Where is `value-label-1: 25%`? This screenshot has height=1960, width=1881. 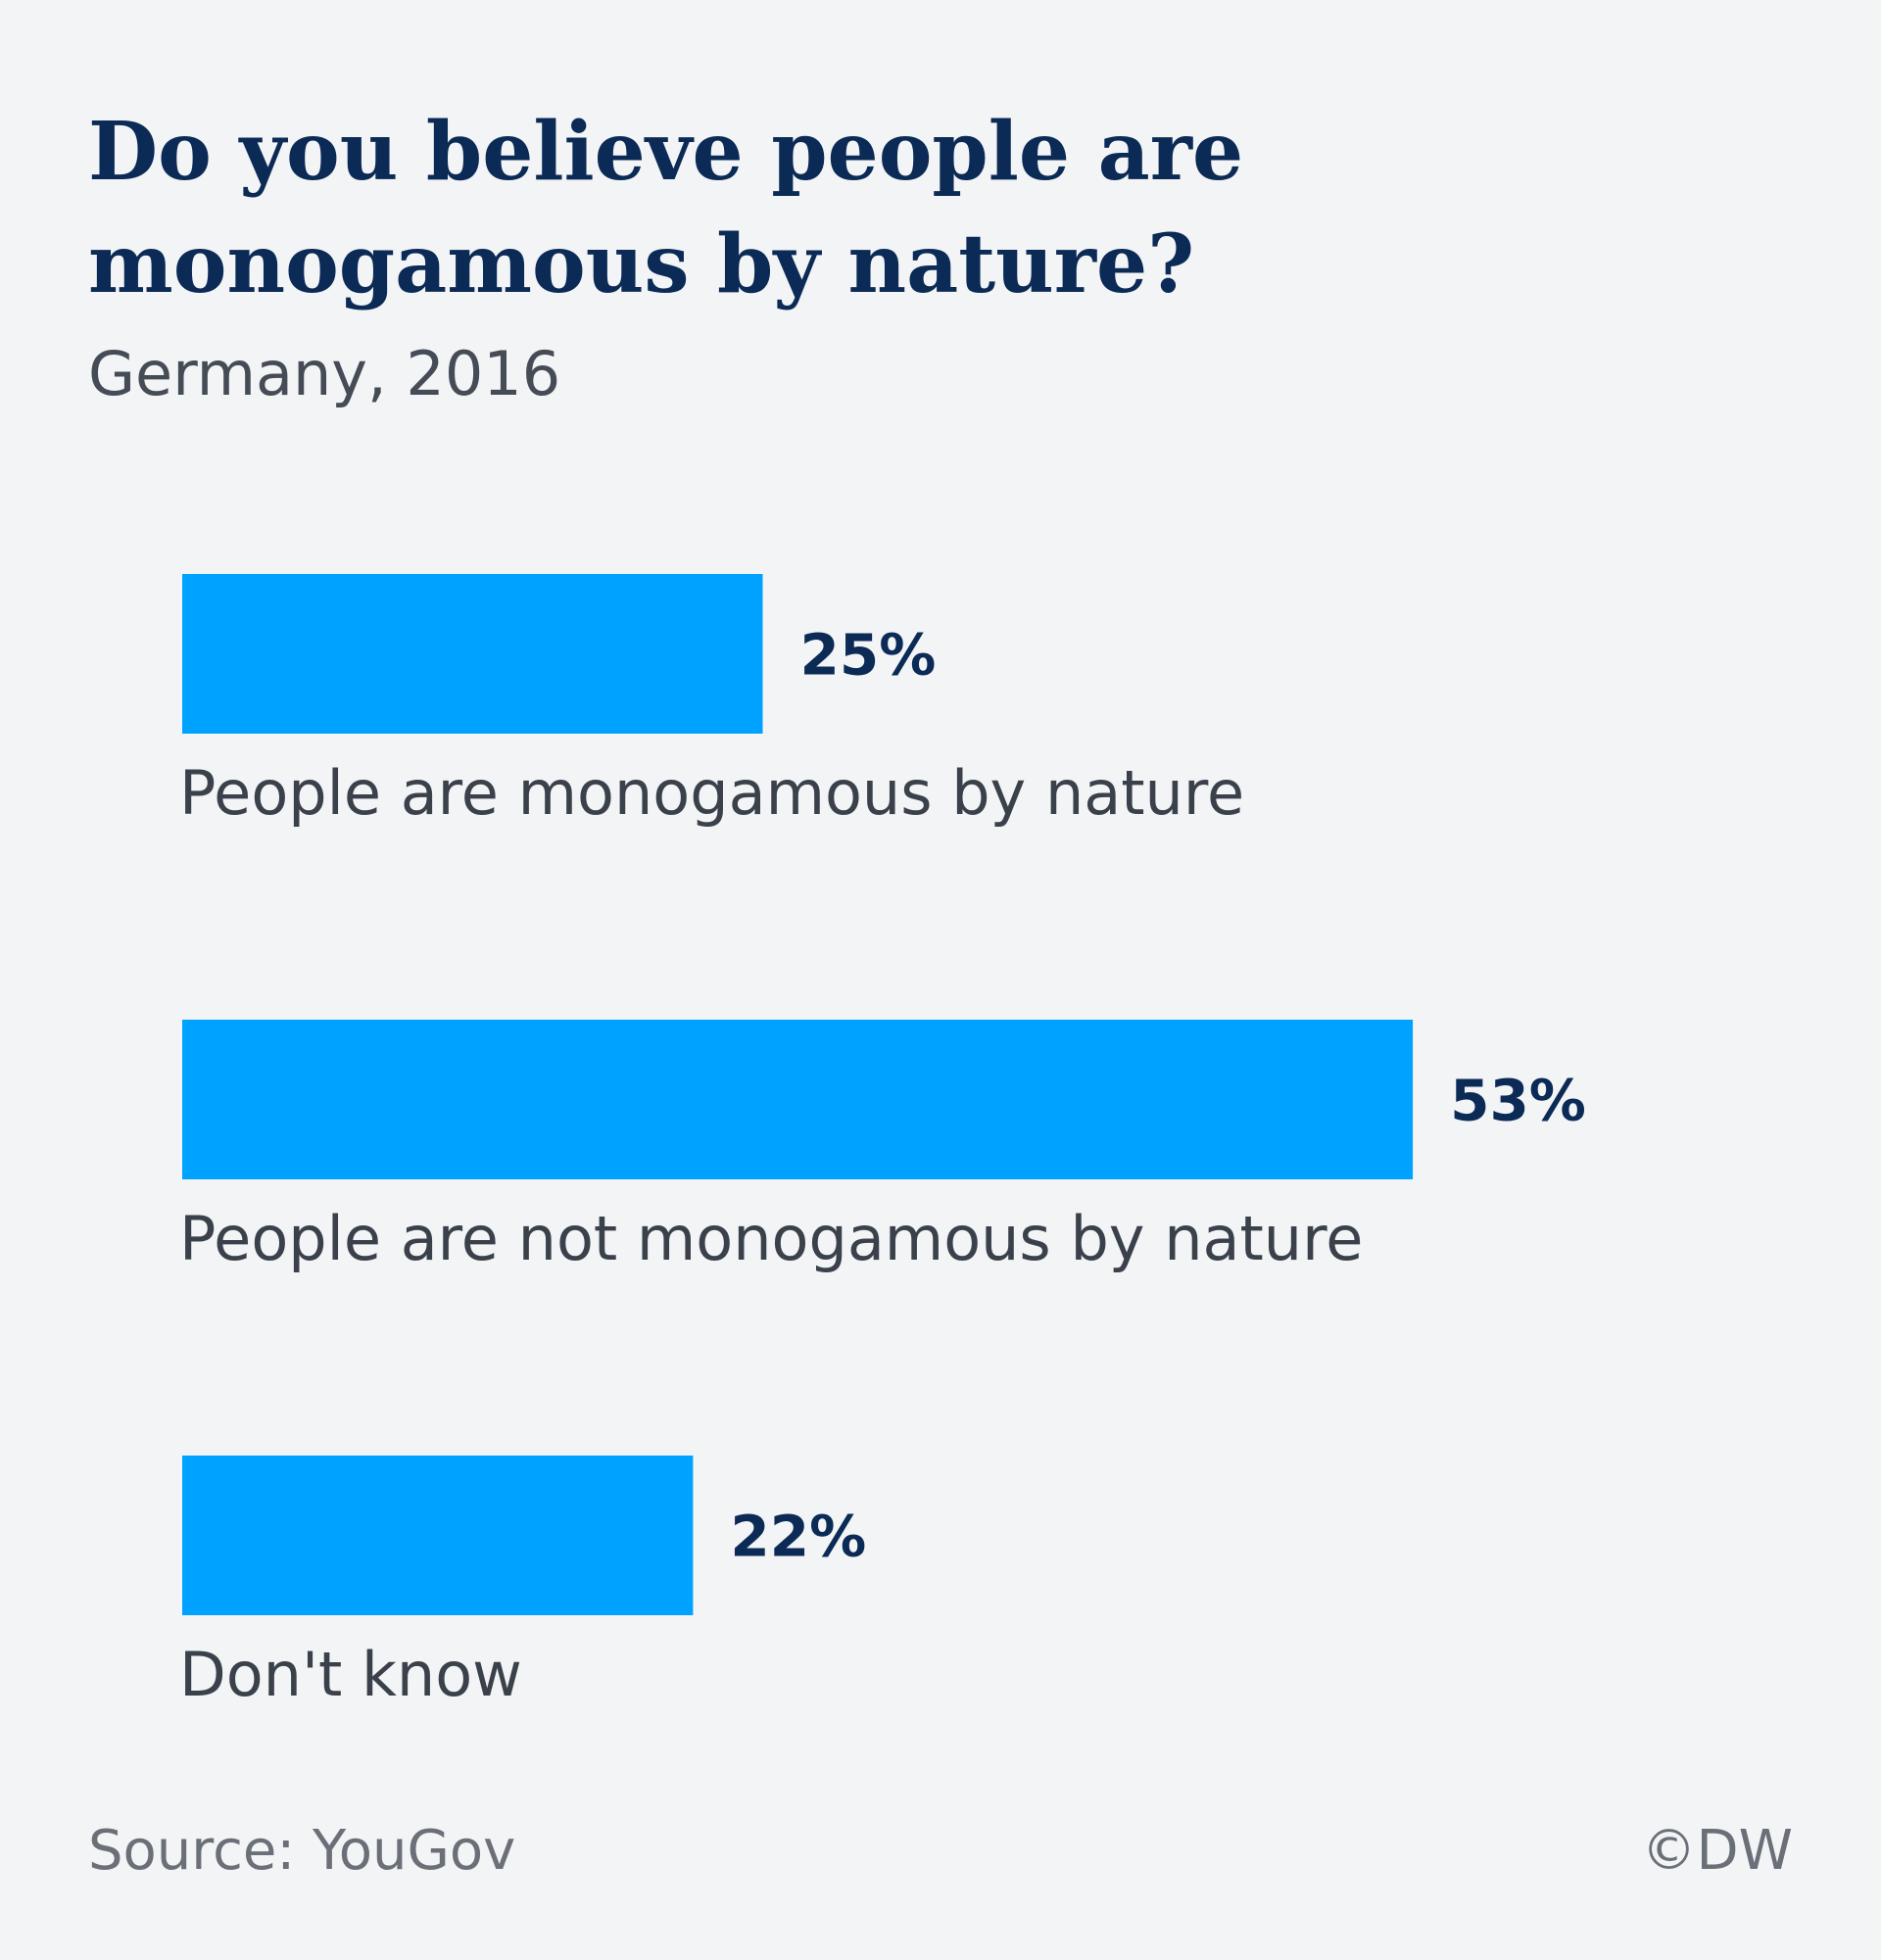
value-label-1: 25% is located at coordinates (868, 655).